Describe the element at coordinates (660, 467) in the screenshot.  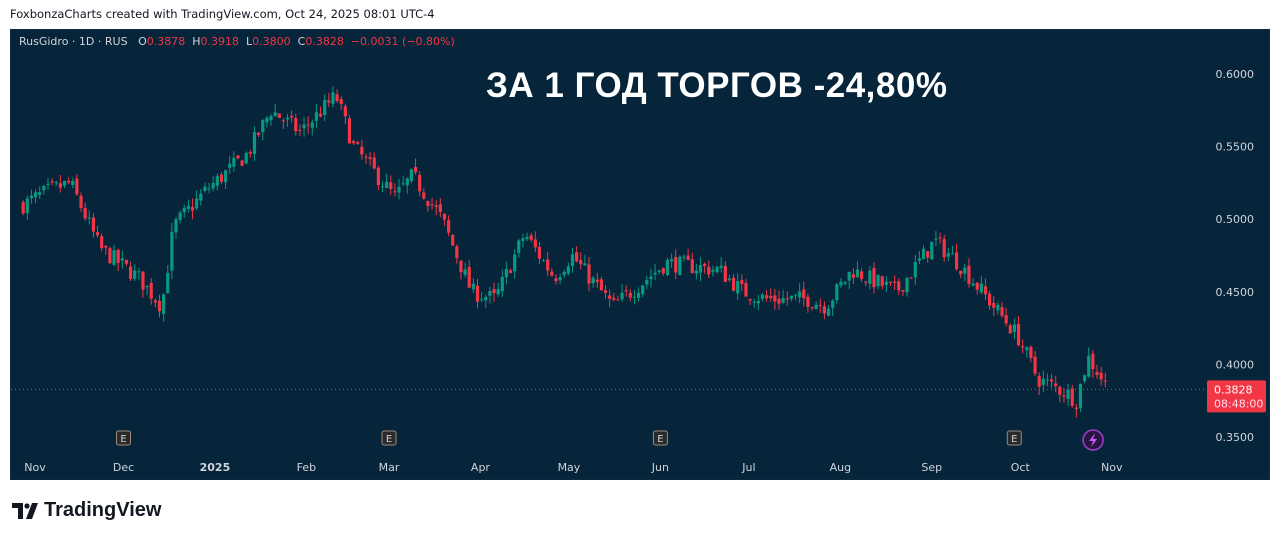
I see `x-tick-label: Jun` at that location.